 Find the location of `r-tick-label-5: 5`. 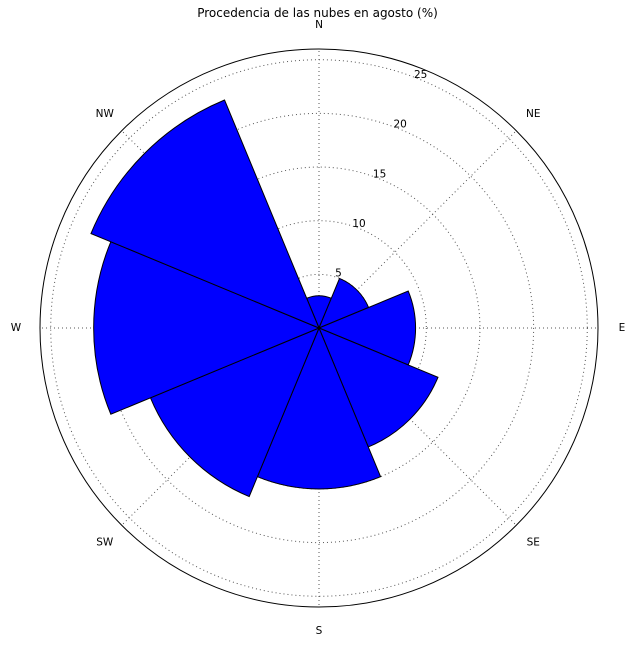

r-tick-label-5: 5 is located at coordinates (338, 273).